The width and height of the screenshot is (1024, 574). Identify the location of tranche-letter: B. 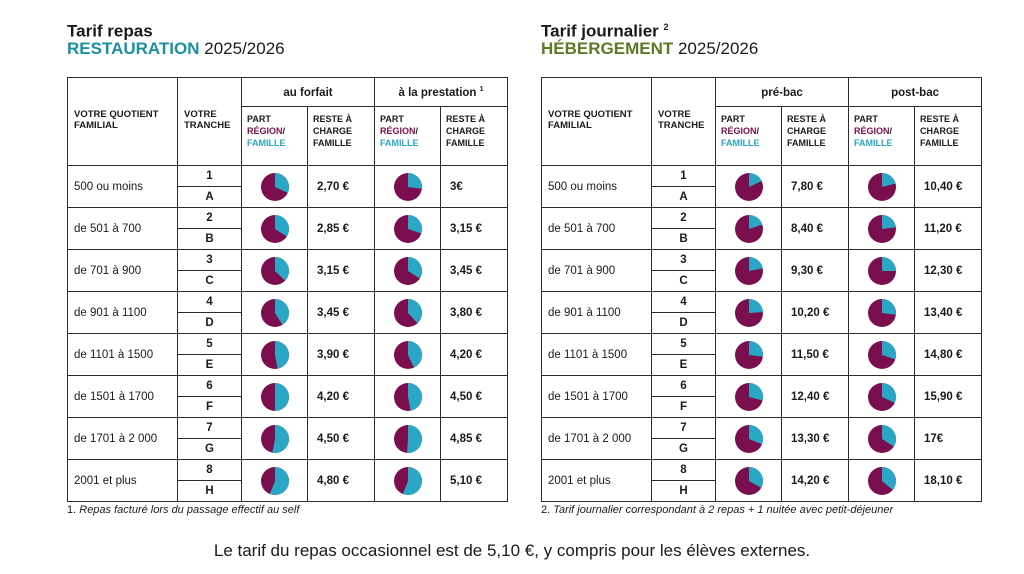
(683, 239).